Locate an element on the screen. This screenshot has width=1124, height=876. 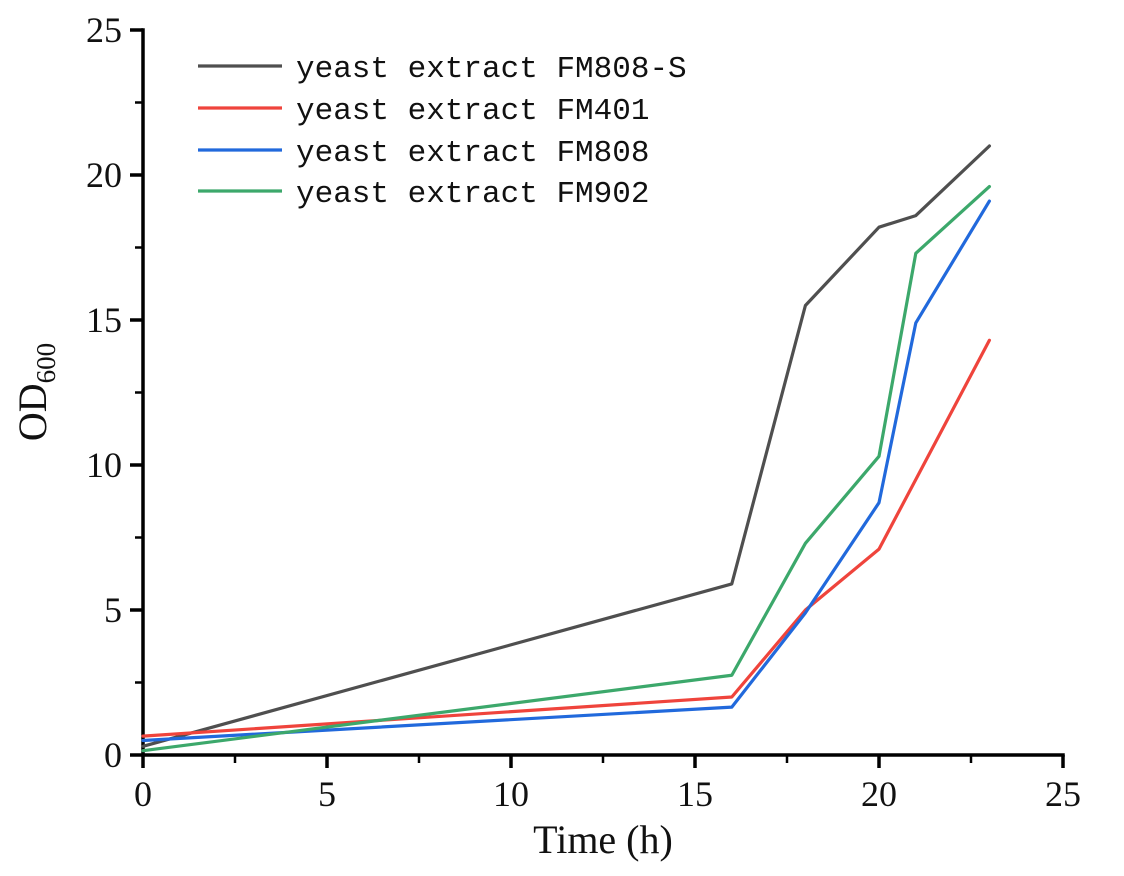
y-tick-label: 15 is located at coordinates (104, 320).